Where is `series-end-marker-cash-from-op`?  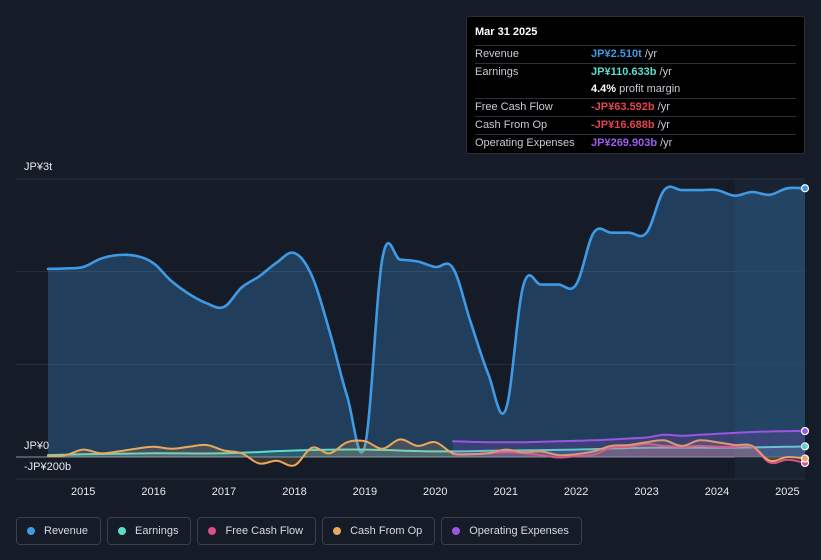
series-end-marker-cash-from-op is located at coordinates (805, 458).